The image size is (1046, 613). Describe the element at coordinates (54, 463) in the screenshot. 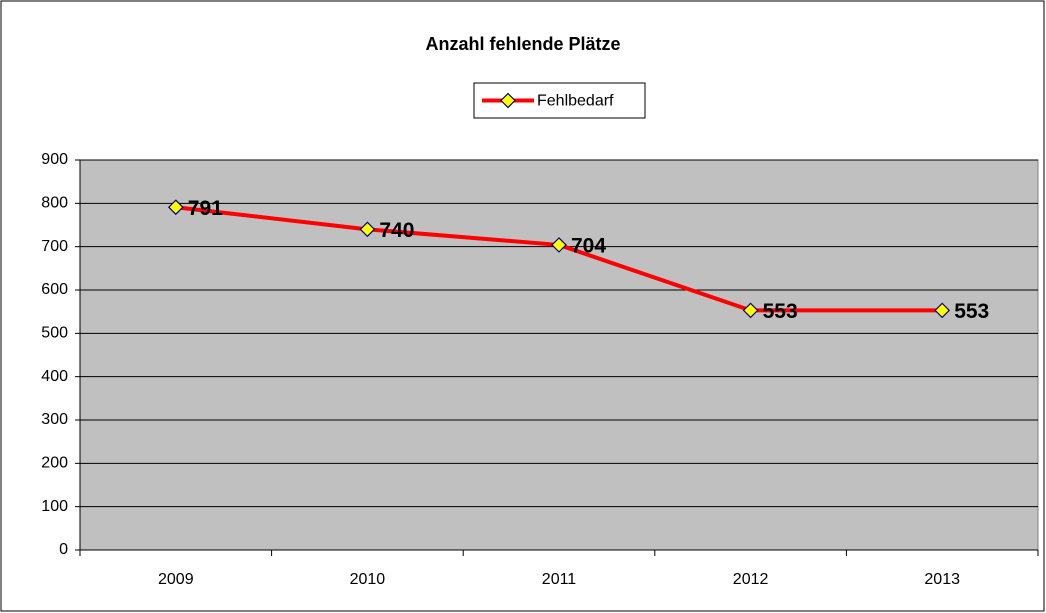

I see `y-tick-label: 200` at that location.